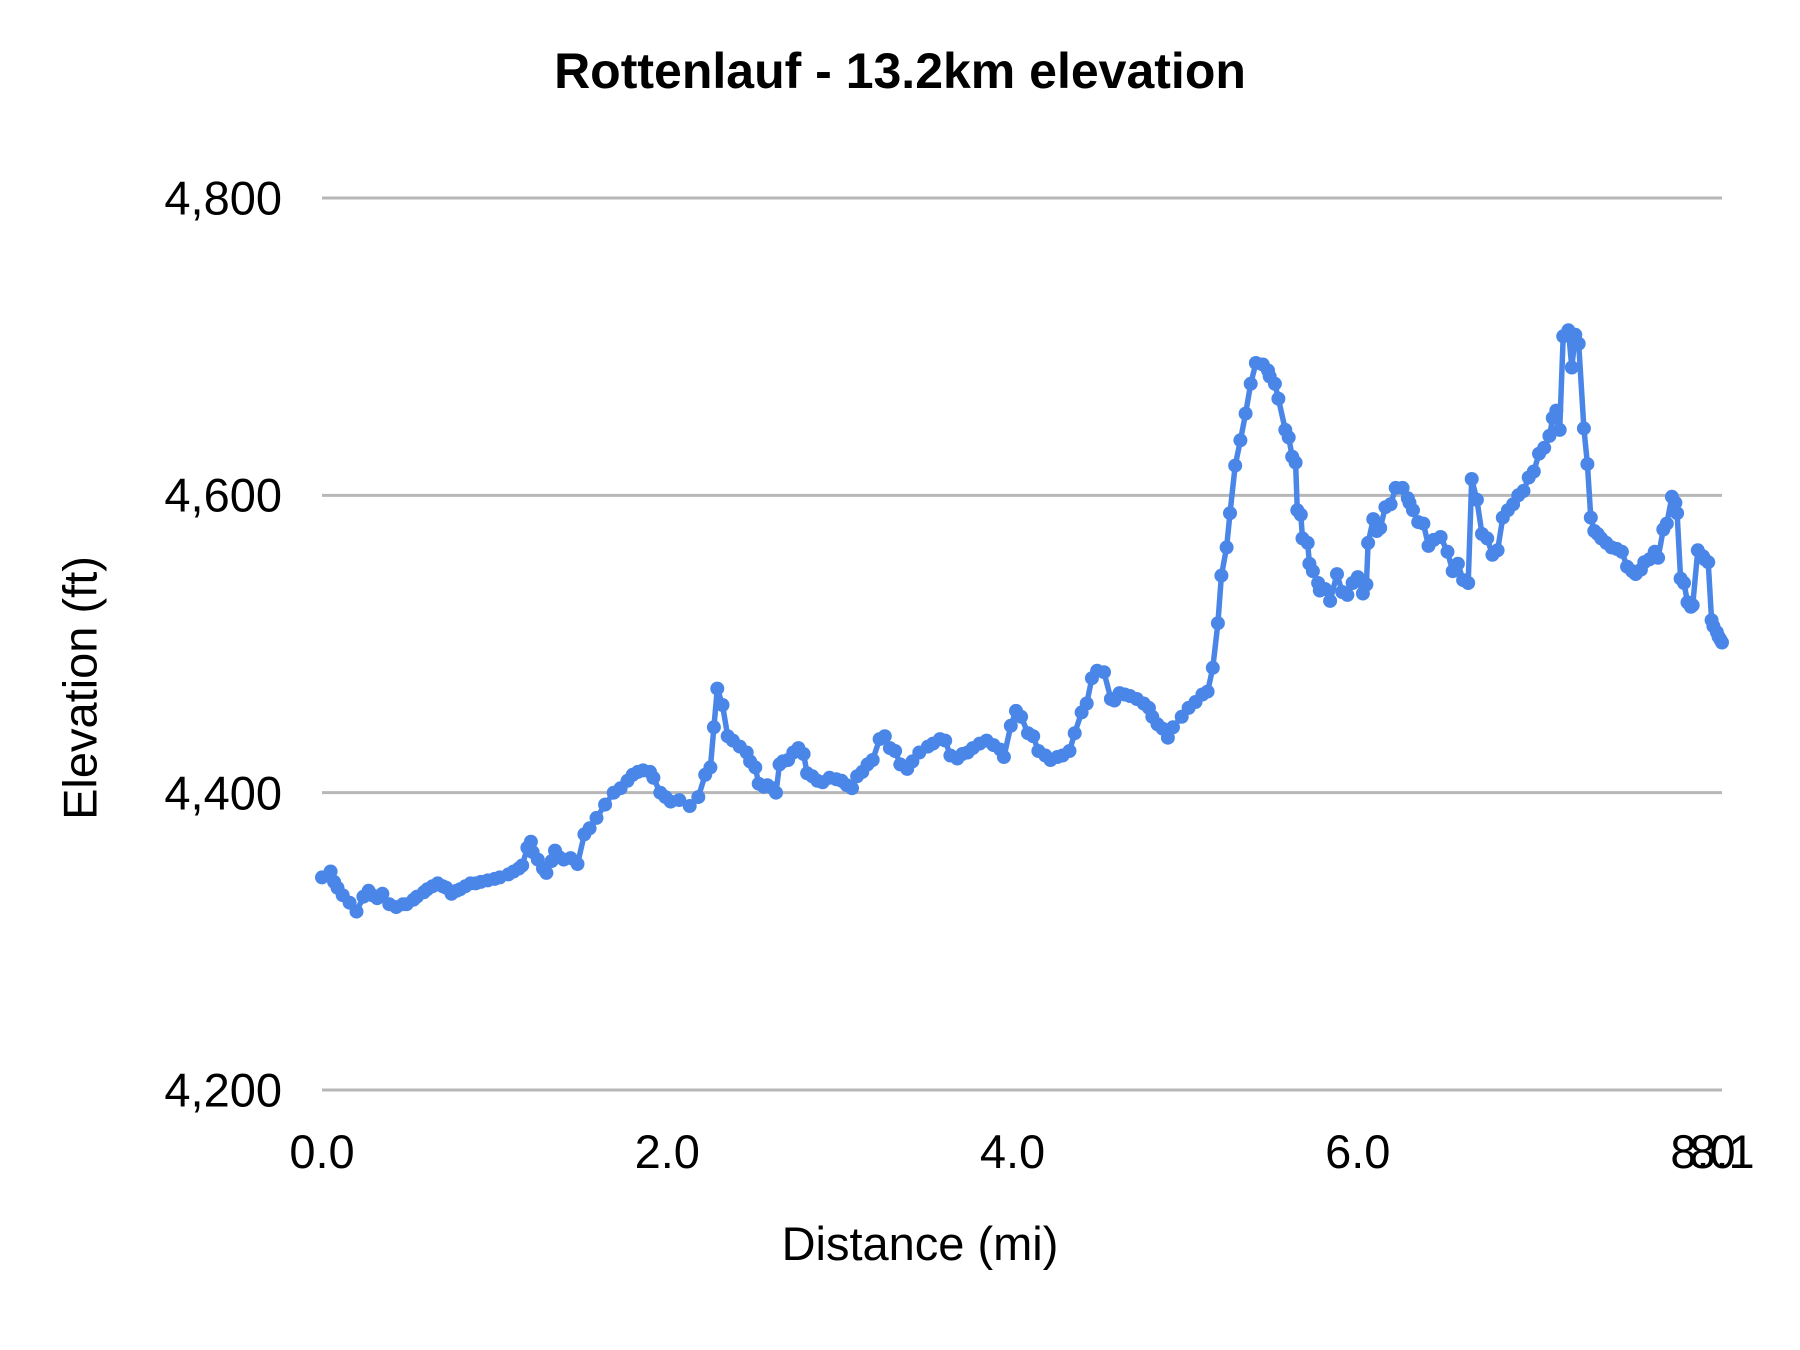  Describe the element at coordinates (223, 793) in the screenshot. I see `y-tick-label: 4,400` at that location.